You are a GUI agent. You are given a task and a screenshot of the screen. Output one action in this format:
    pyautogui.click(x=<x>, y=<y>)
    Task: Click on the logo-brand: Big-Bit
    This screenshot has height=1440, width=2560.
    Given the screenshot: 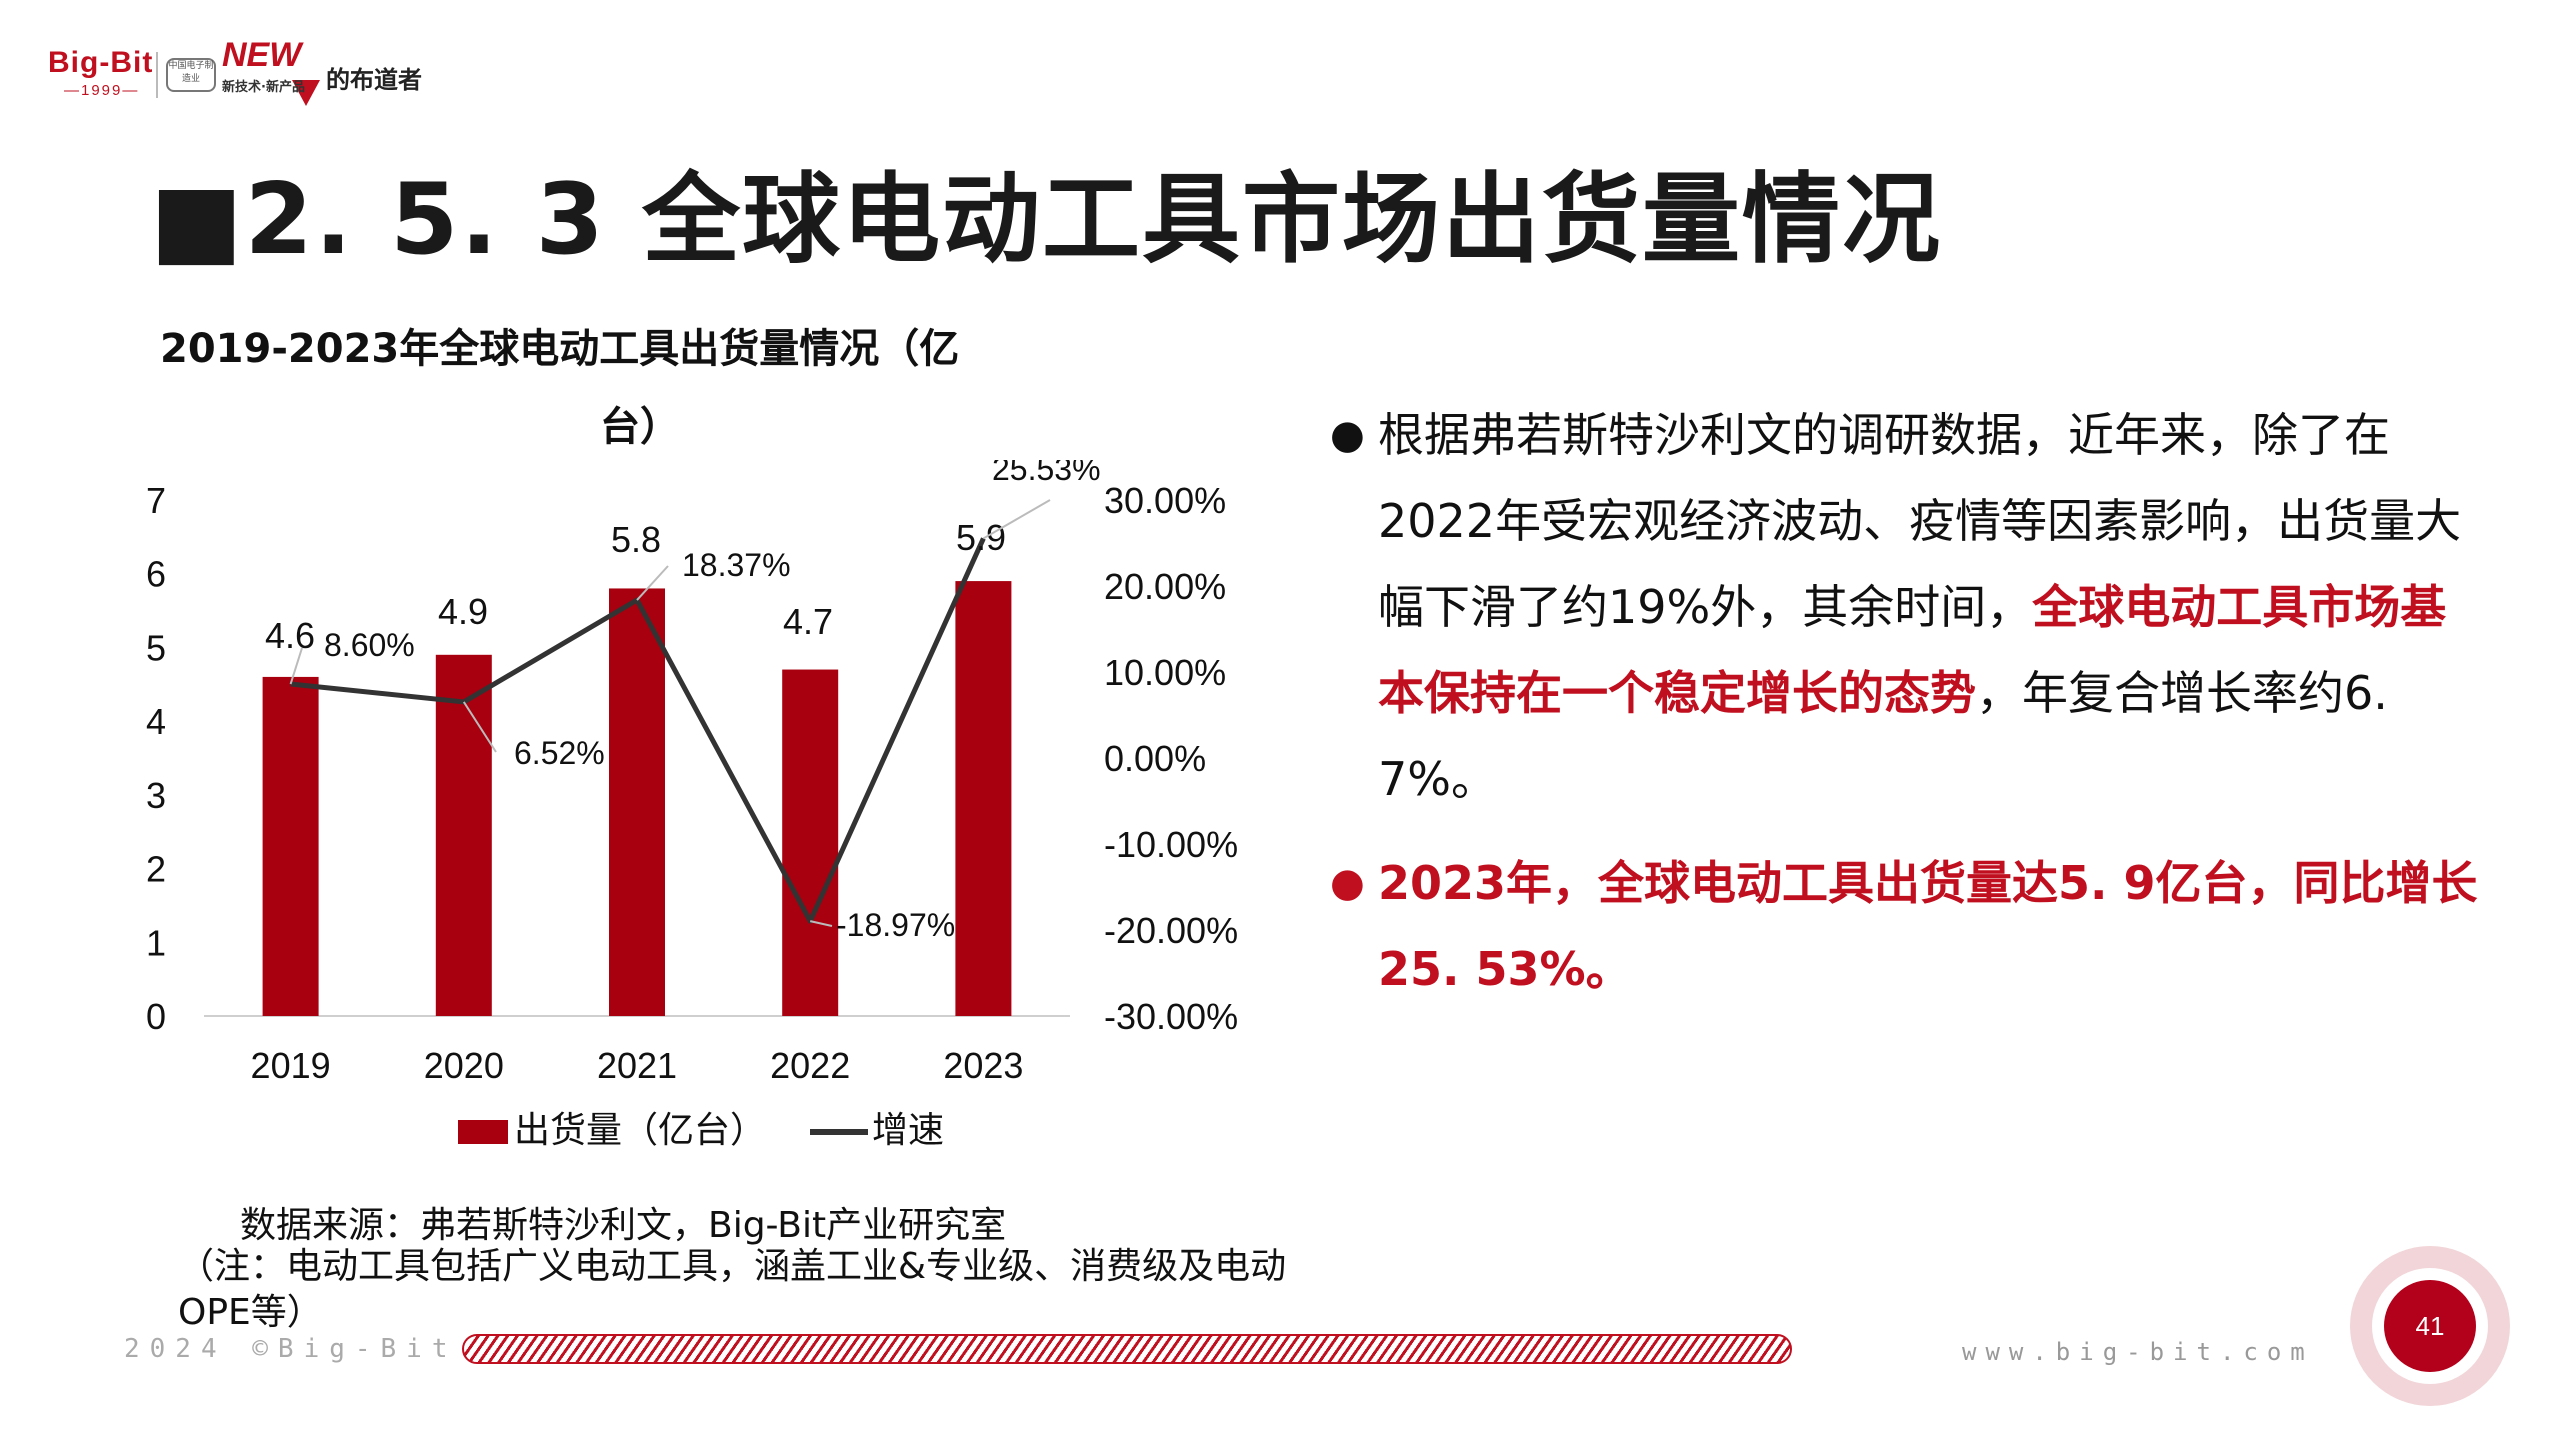 What is the action you would take?
    pyautogui.click(x=101, y=62)
    